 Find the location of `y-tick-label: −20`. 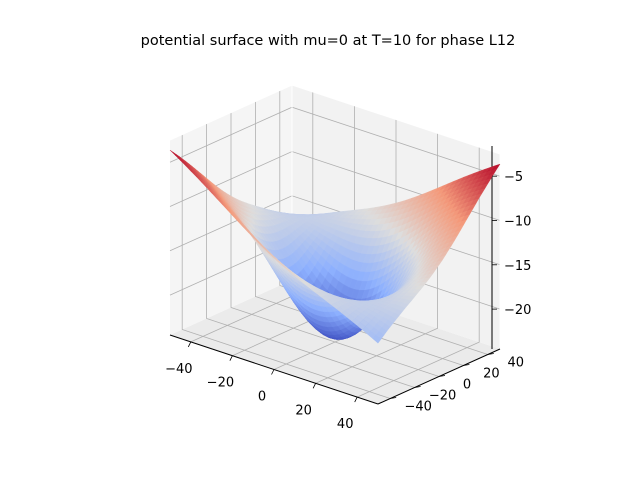

y-tick-label: −20 is located at coordinates (442, 396).